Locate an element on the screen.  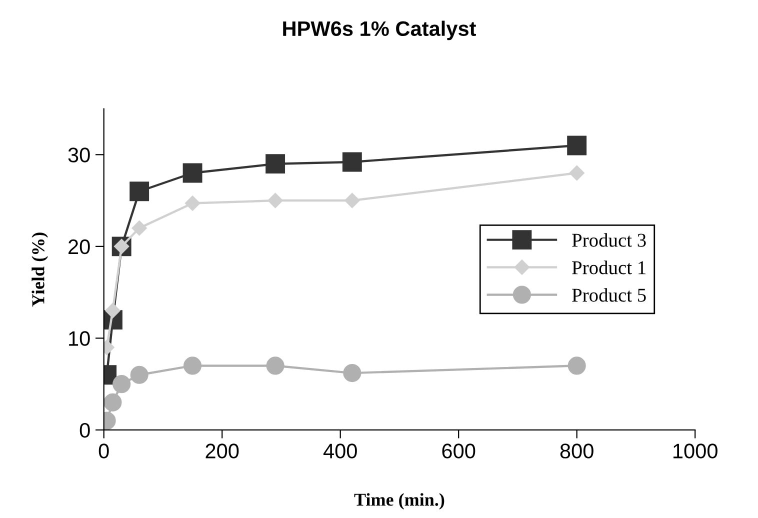
y-tick-label: 30 is located at coordinates (79, 155).